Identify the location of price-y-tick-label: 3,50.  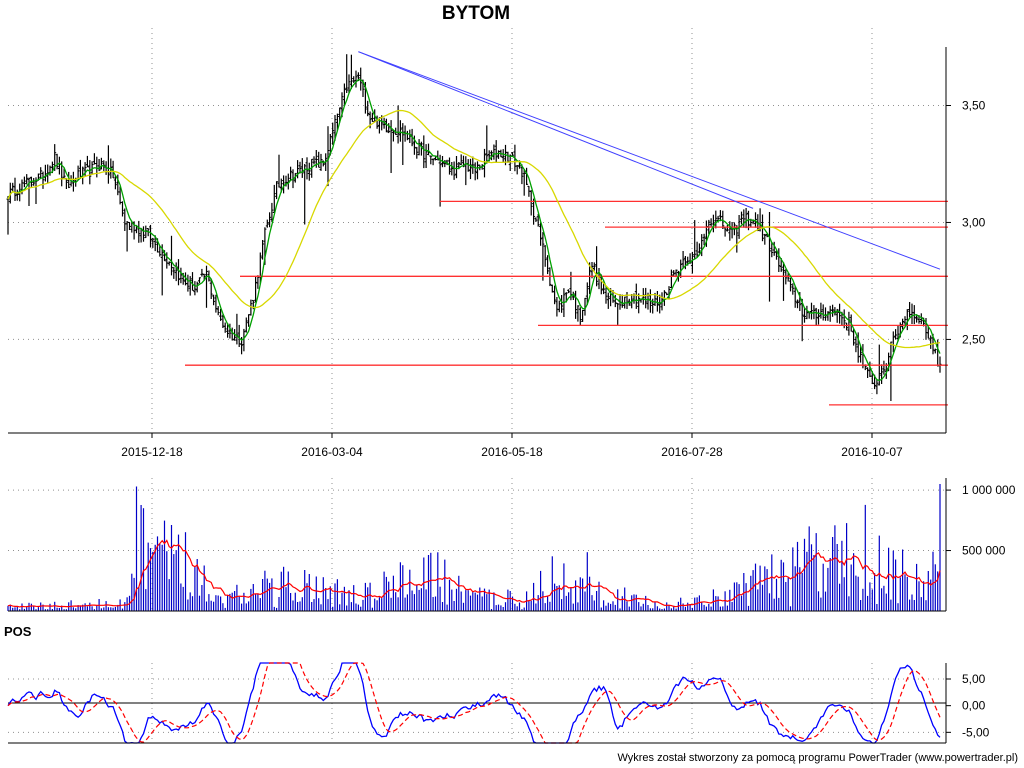
(974, 106).